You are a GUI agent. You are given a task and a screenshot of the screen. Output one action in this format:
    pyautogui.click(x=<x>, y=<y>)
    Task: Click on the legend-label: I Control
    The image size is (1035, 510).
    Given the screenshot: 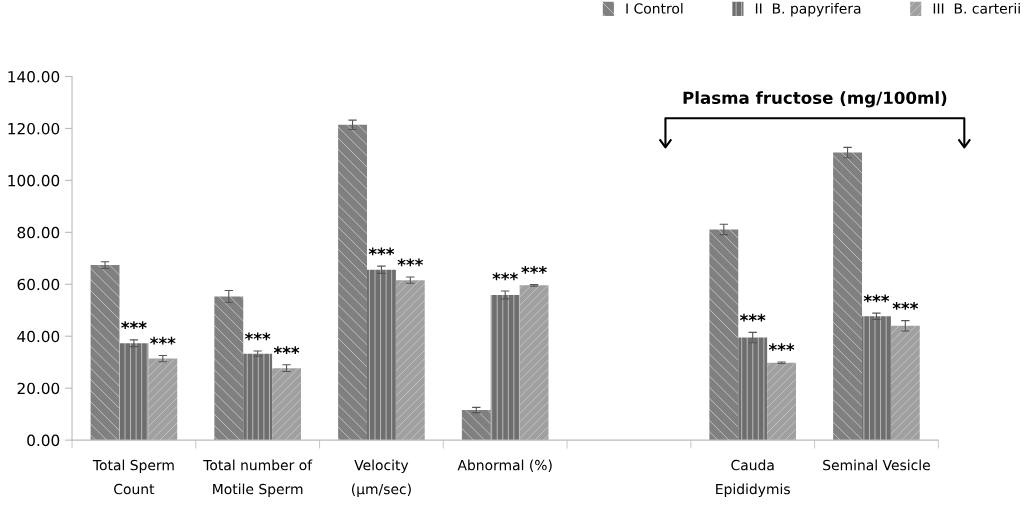 What is the action you would take?
    pyautogui.click(x=654, y=8)
    